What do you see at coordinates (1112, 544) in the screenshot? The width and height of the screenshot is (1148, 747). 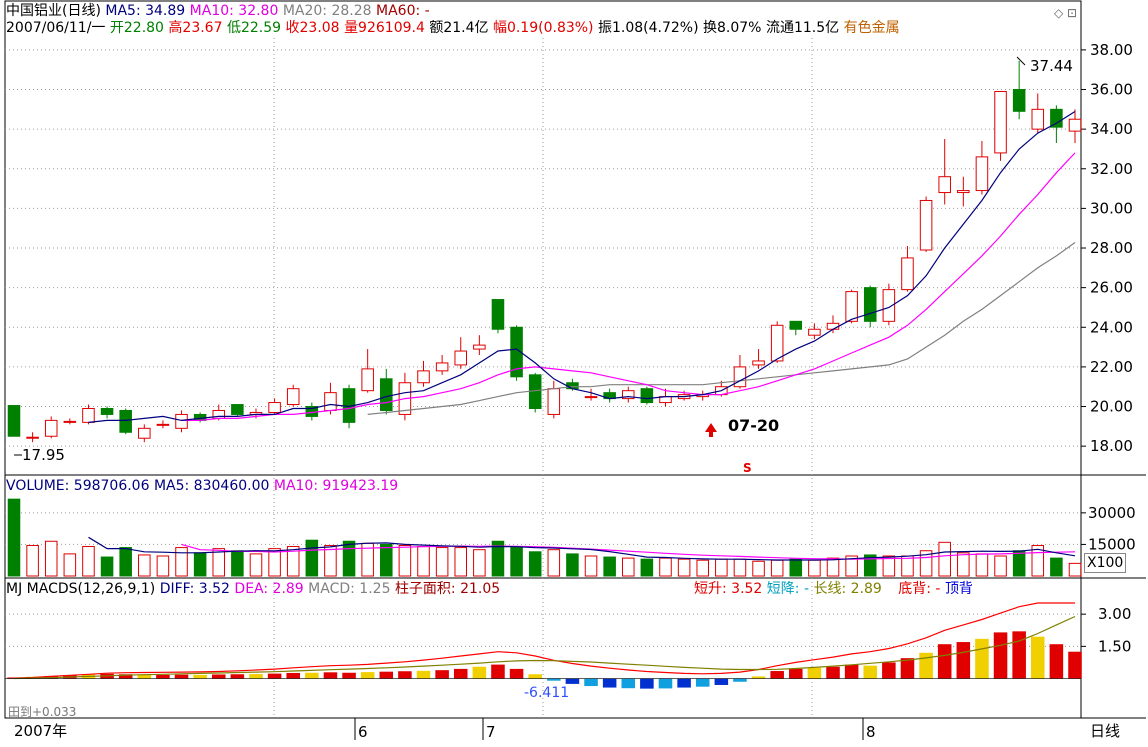 I see `volume-tick-label: 15000` at bounding box center [1112, 544].